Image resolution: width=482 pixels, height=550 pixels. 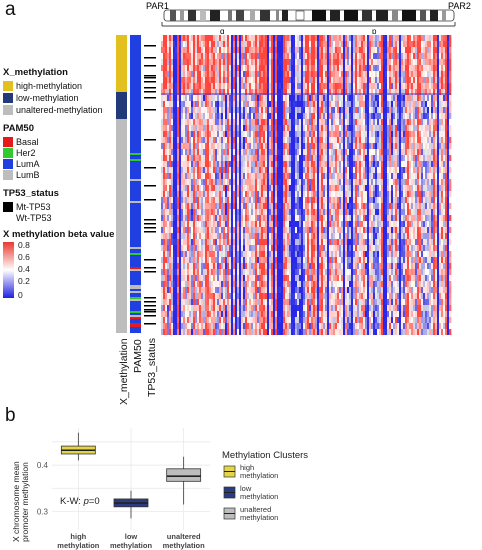 What do you see at coordinates (135, 298) in the screenshot?
I see `pam50-sample` at bounding box center [135, 298].